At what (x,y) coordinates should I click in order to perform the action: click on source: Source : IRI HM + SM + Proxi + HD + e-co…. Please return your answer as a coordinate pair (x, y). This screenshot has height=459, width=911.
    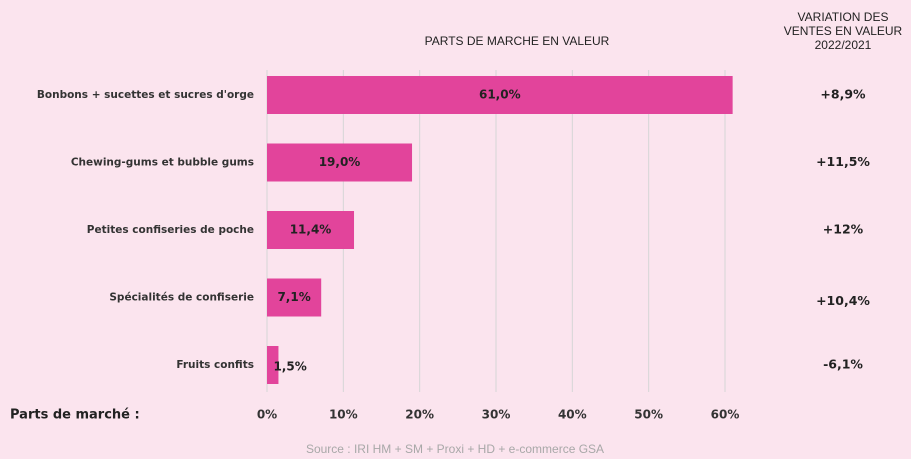
    Looking at the image, I should click on (455, 449).